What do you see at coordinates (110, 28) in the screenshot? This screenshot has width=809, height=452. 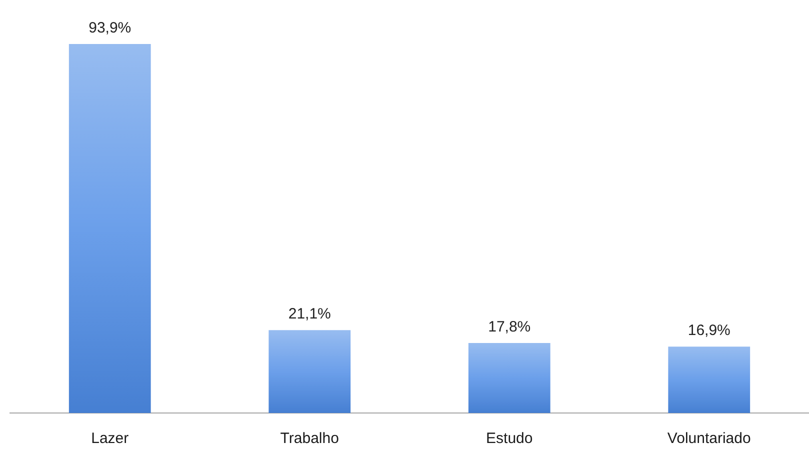 I see `data-label: 93,9%` at bounding box center [110, 28].